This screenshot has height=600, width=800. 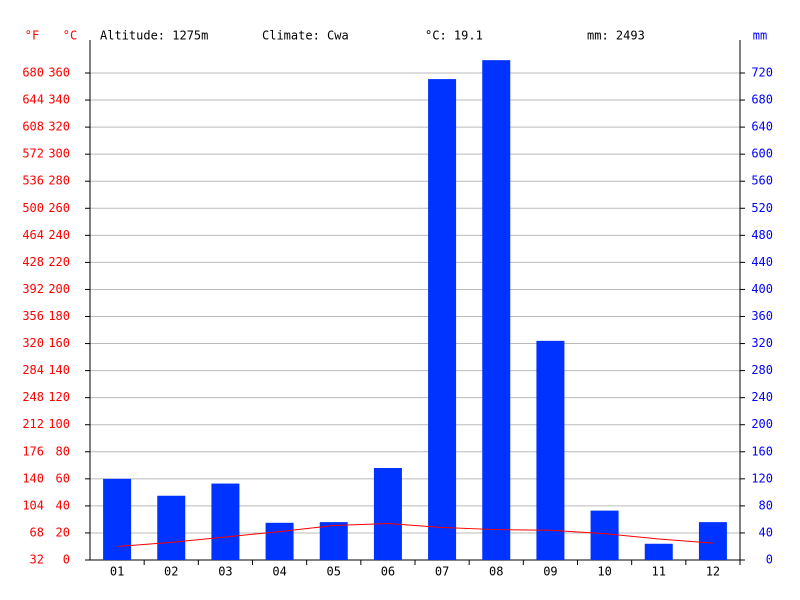 I want to click on y-tick-label: 200, so click(x=59, y=289).